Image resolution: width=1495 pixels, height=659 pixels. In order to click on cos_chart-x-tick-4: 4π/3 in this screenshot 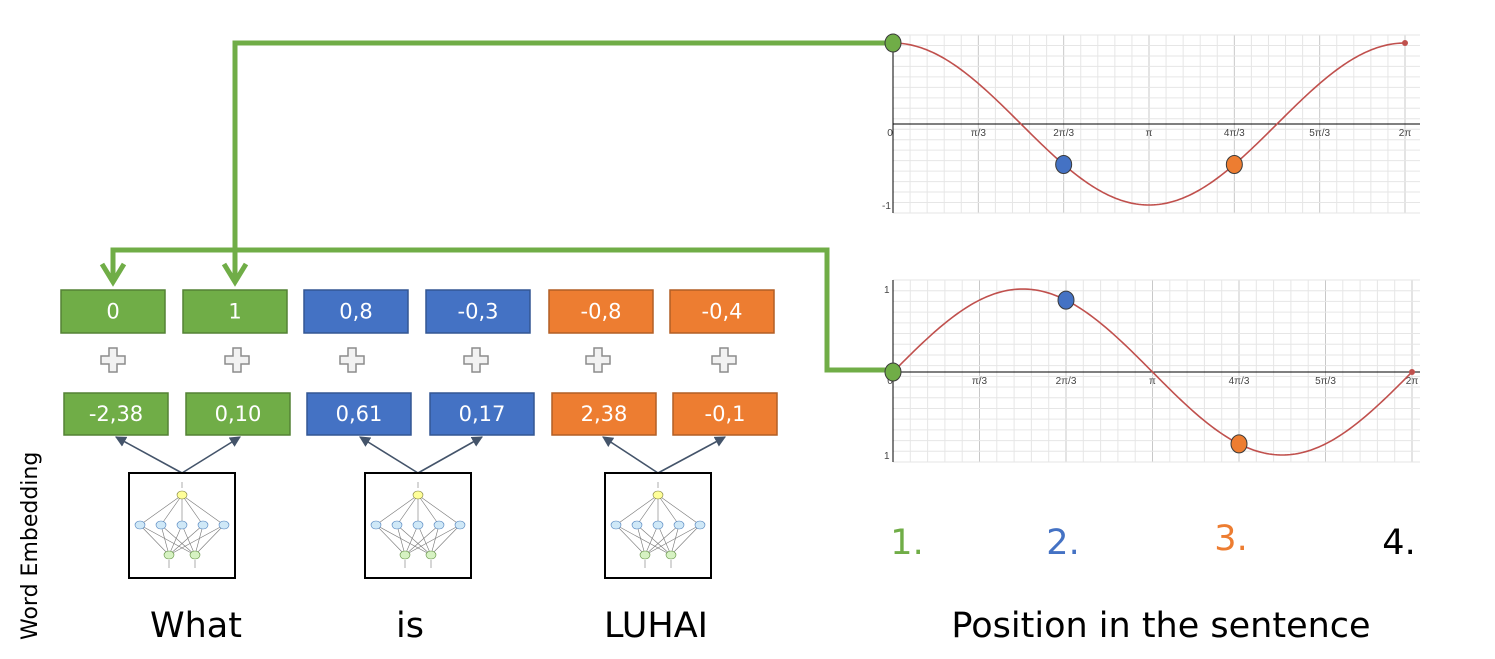, I will do `click(1234, 133)`.